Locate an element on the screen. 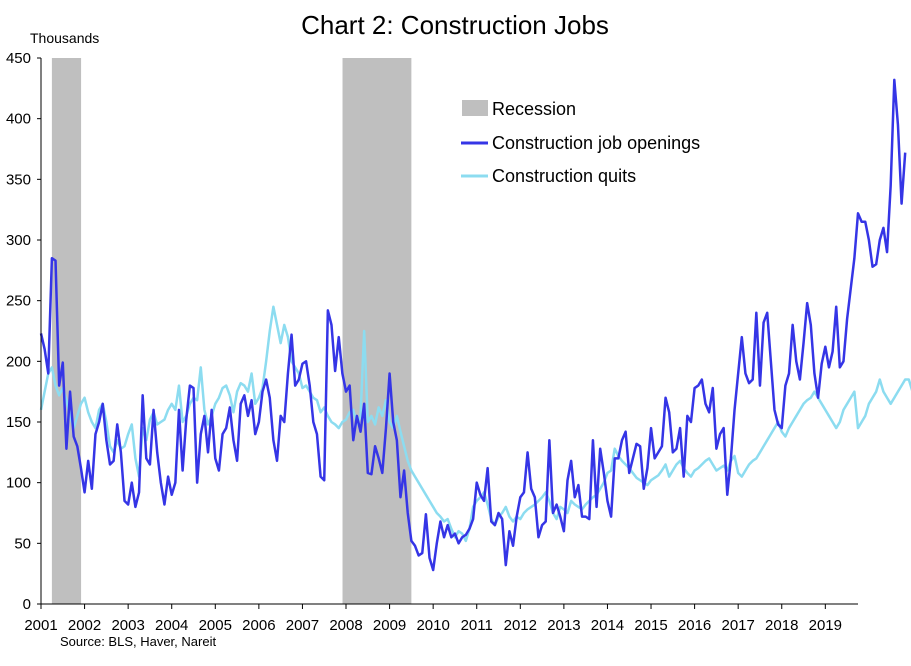  x-tick-label: 2013 is located at coordinates (563, 625).